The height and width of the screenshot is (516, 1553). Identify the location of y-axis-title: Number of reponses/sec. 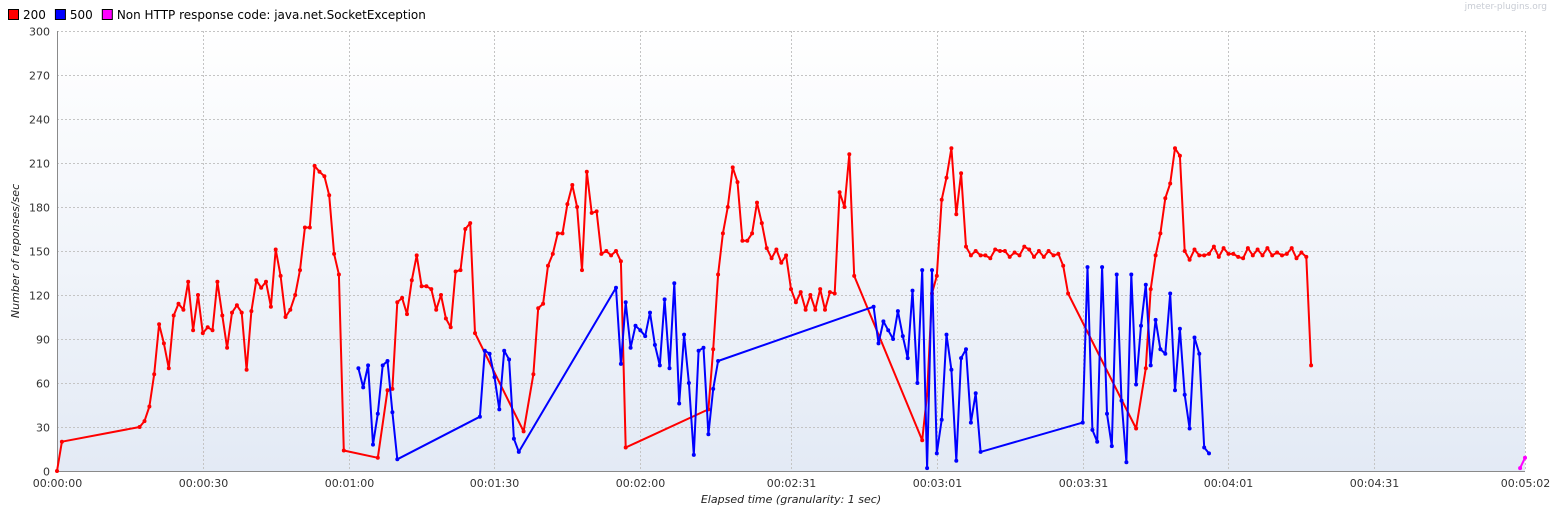
(15, 251).